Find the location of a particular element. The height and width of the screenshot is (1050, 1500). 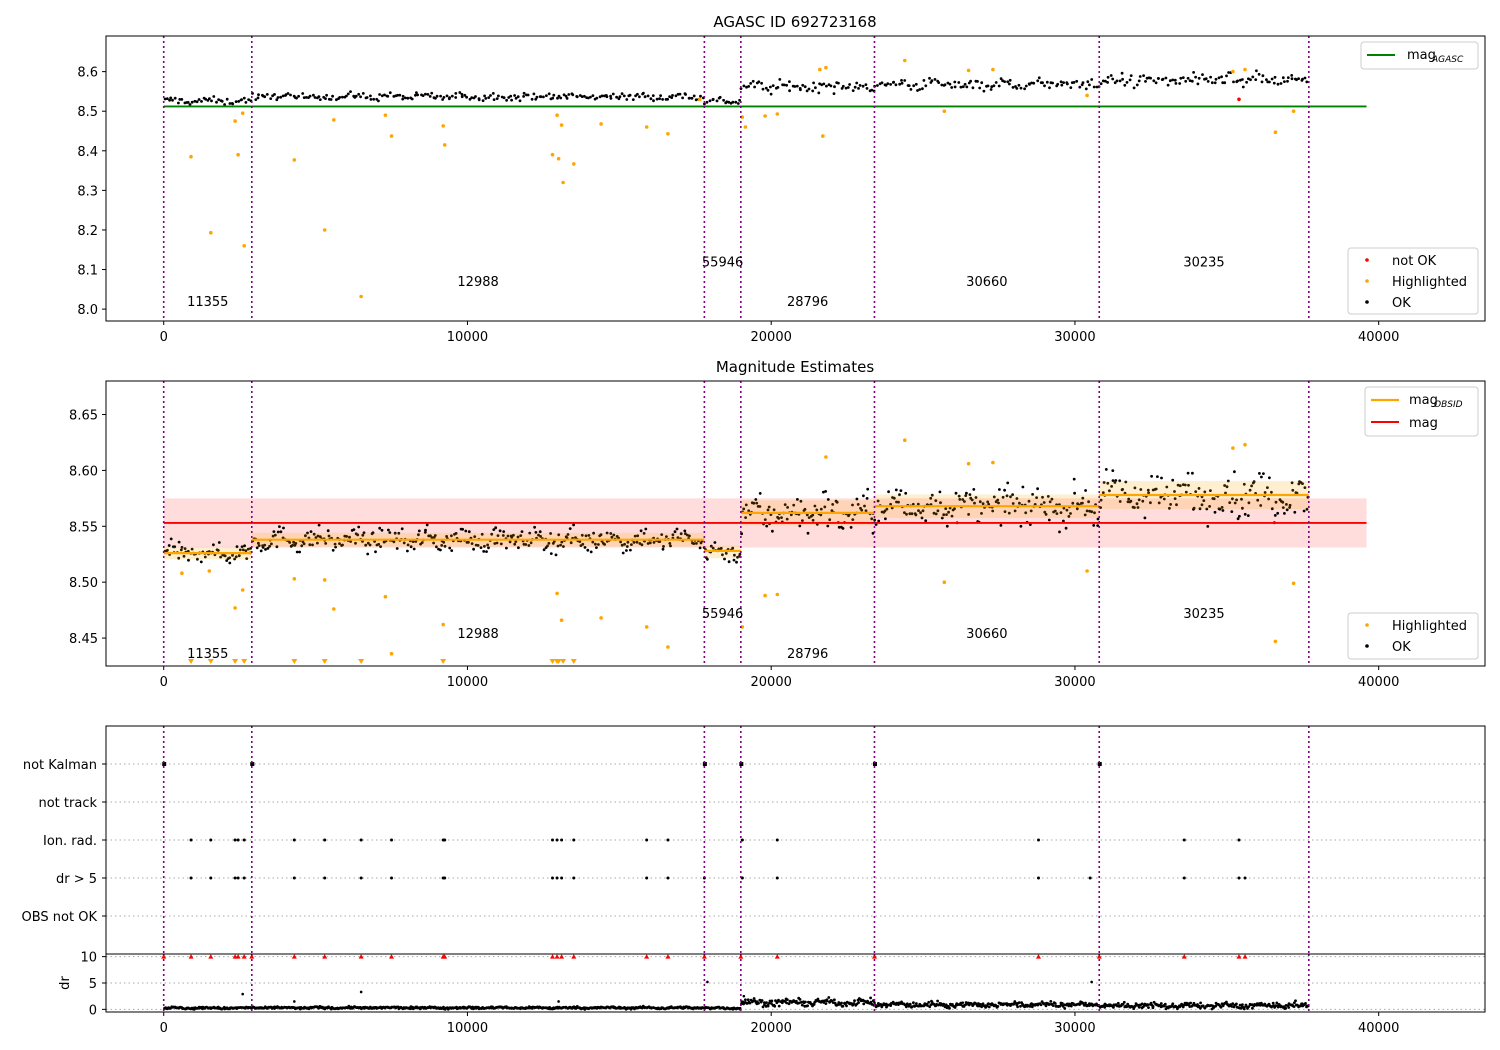

estimates-xtick-label: 30000 is located at coordinates (1074, 682).